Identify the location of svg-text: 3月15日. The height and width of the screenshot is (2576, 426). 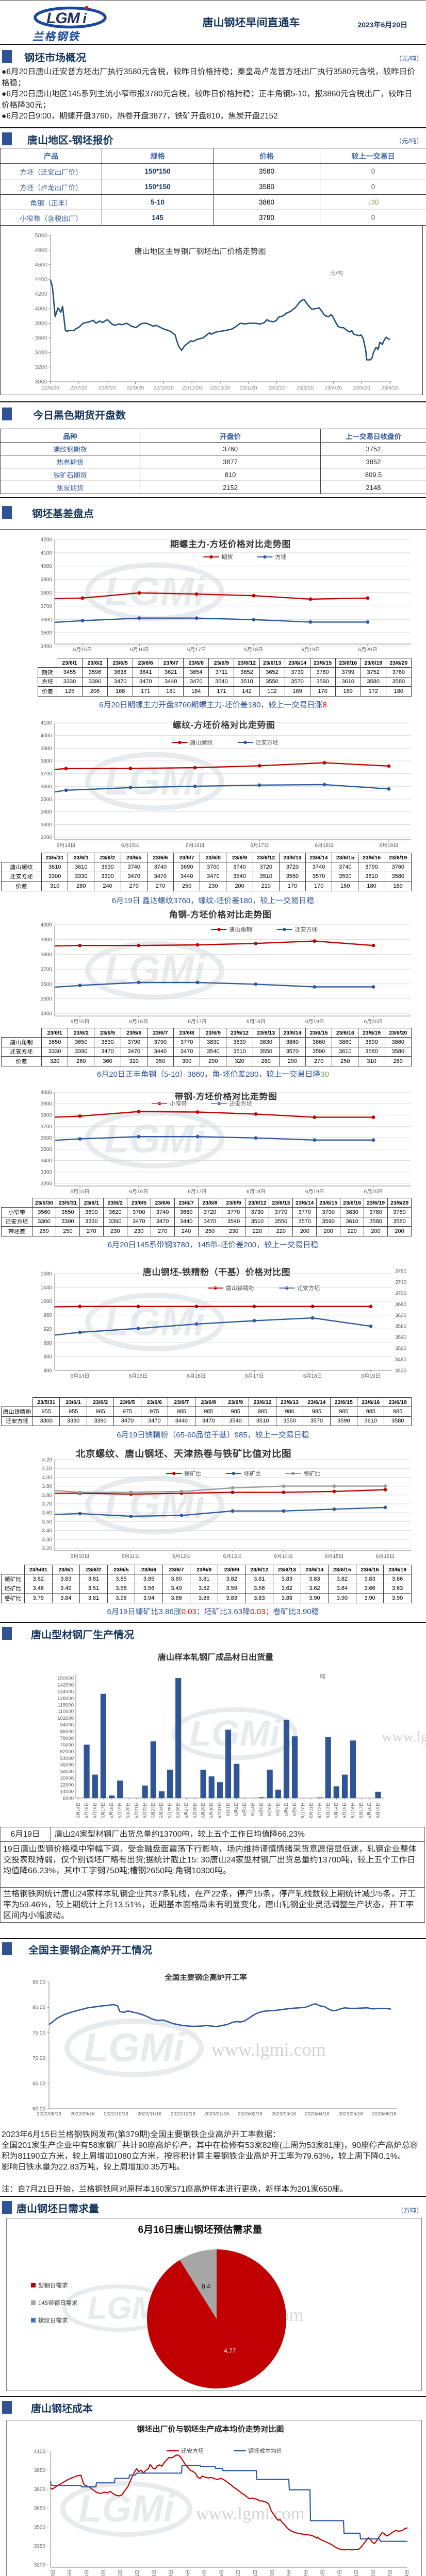
(188, 2573).